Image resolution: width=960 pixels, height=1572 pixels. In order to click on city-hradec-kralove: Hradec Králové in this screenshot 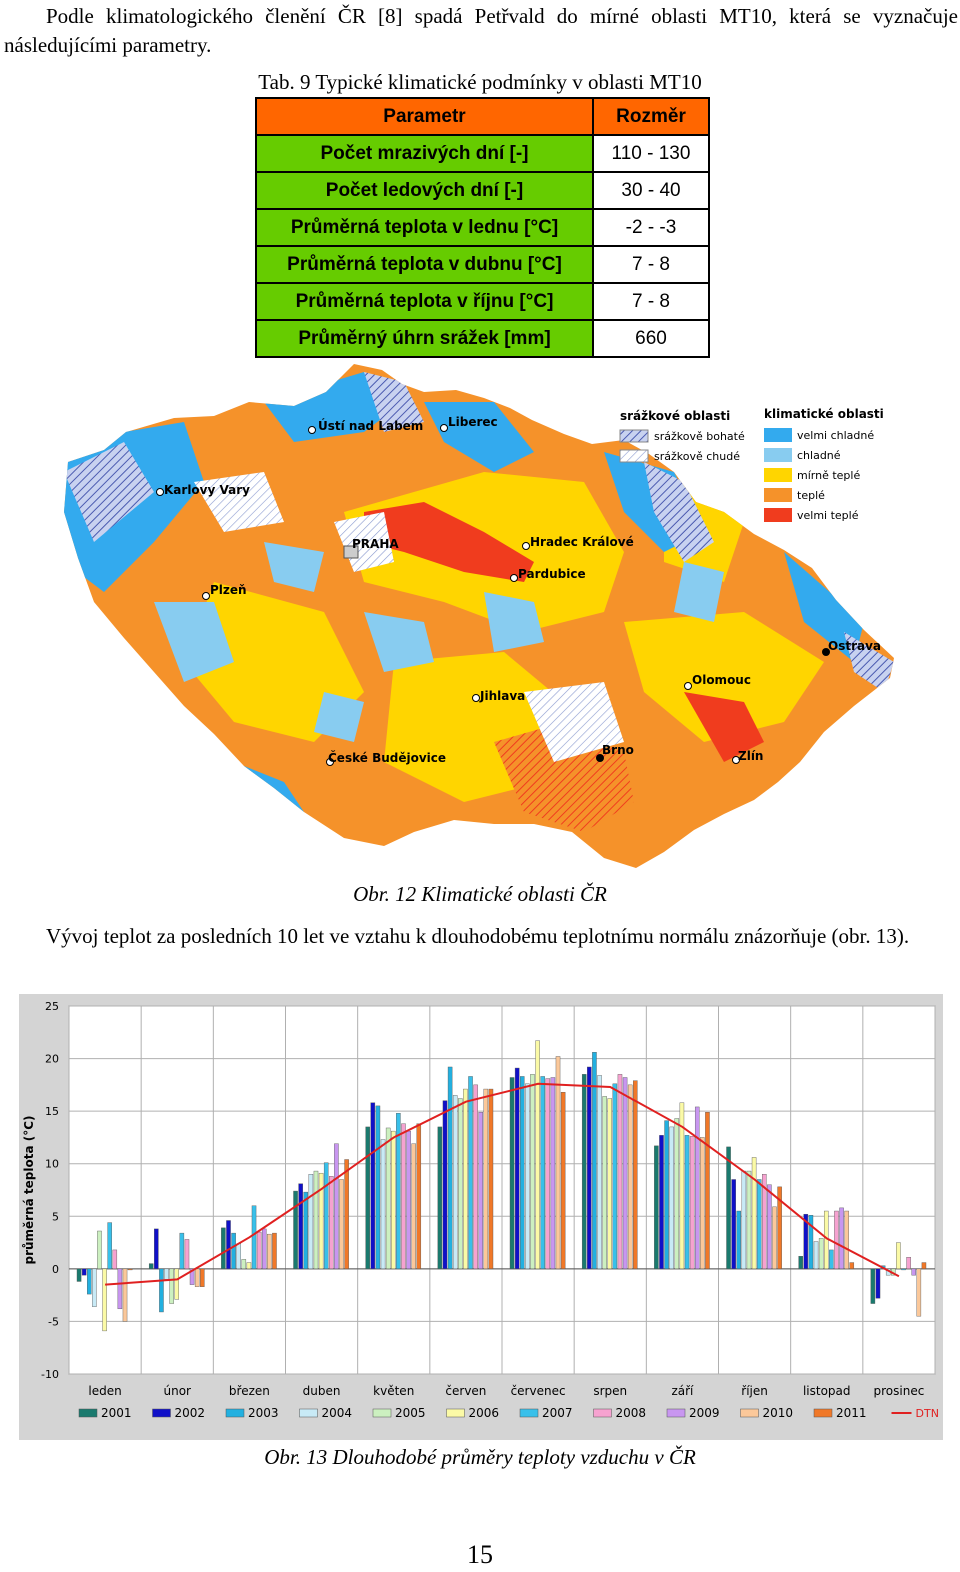, I will do `click(578, 542)`.